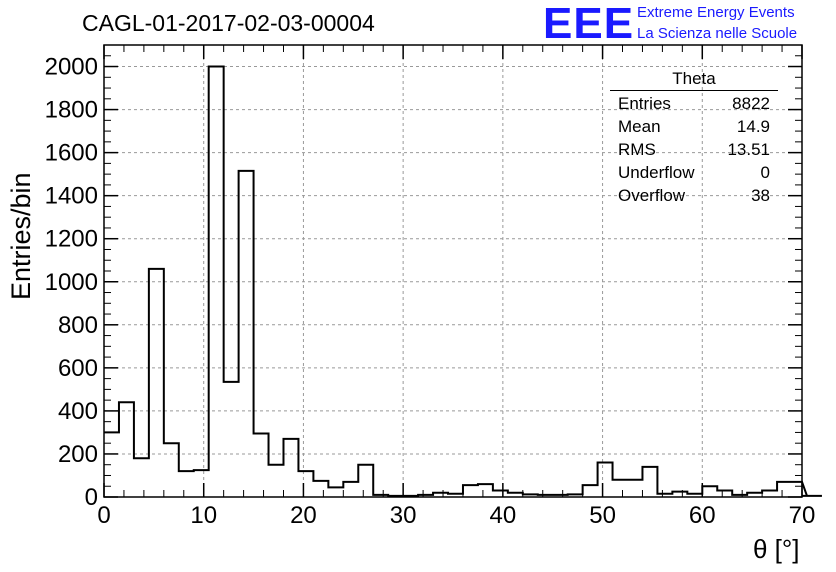 Image resolution: width=836 pixels, height=572 pixels. I want to click on y-tick-label: 200, so click(78, 454).